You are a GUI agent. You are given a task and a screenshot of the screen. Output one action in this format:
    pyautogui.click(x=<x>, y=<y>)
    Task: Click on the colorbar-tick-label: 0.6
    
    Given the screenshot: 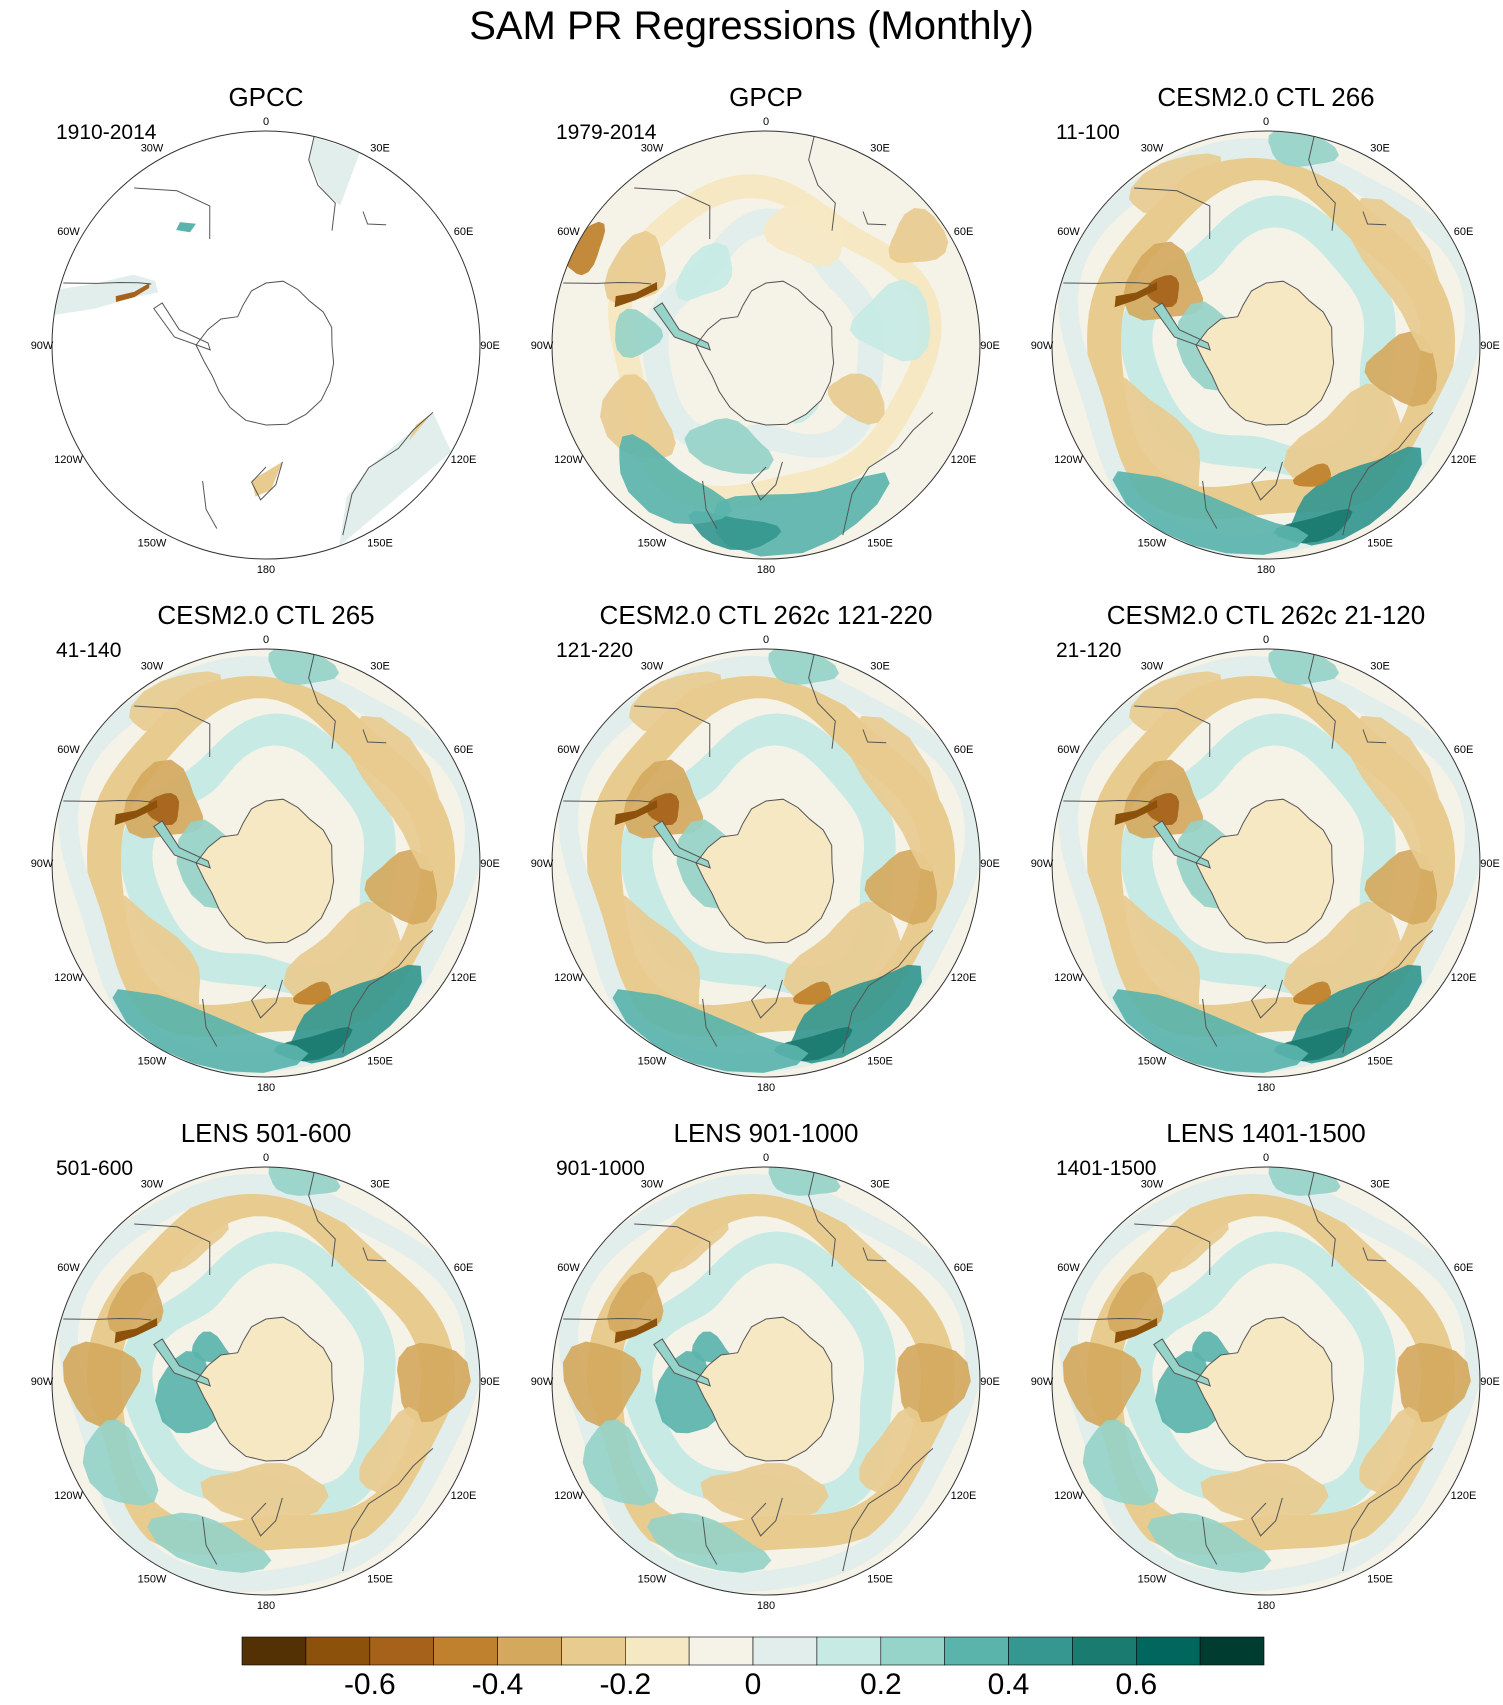 What is the action you would take?
    pyautogui.click(x=1136, y=1684)
    